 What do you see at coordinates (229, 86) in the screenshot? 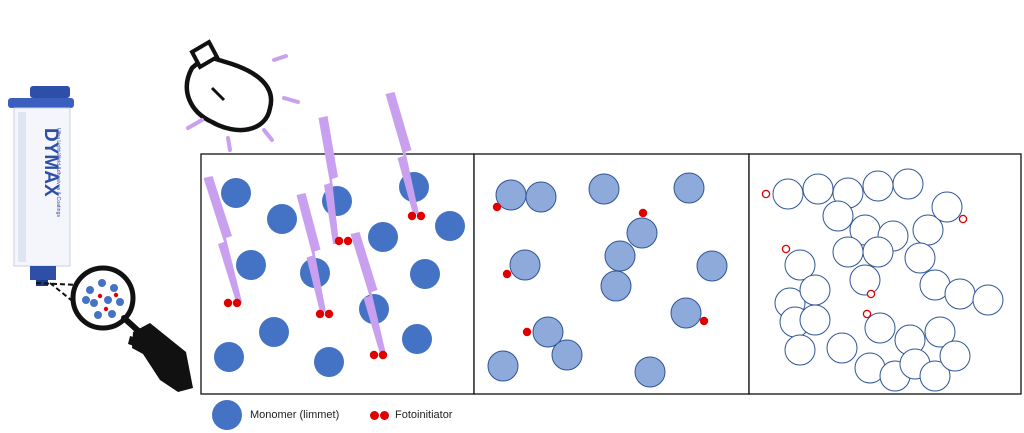
I see `light-bulb-icon` at bounding box center [229, 86].